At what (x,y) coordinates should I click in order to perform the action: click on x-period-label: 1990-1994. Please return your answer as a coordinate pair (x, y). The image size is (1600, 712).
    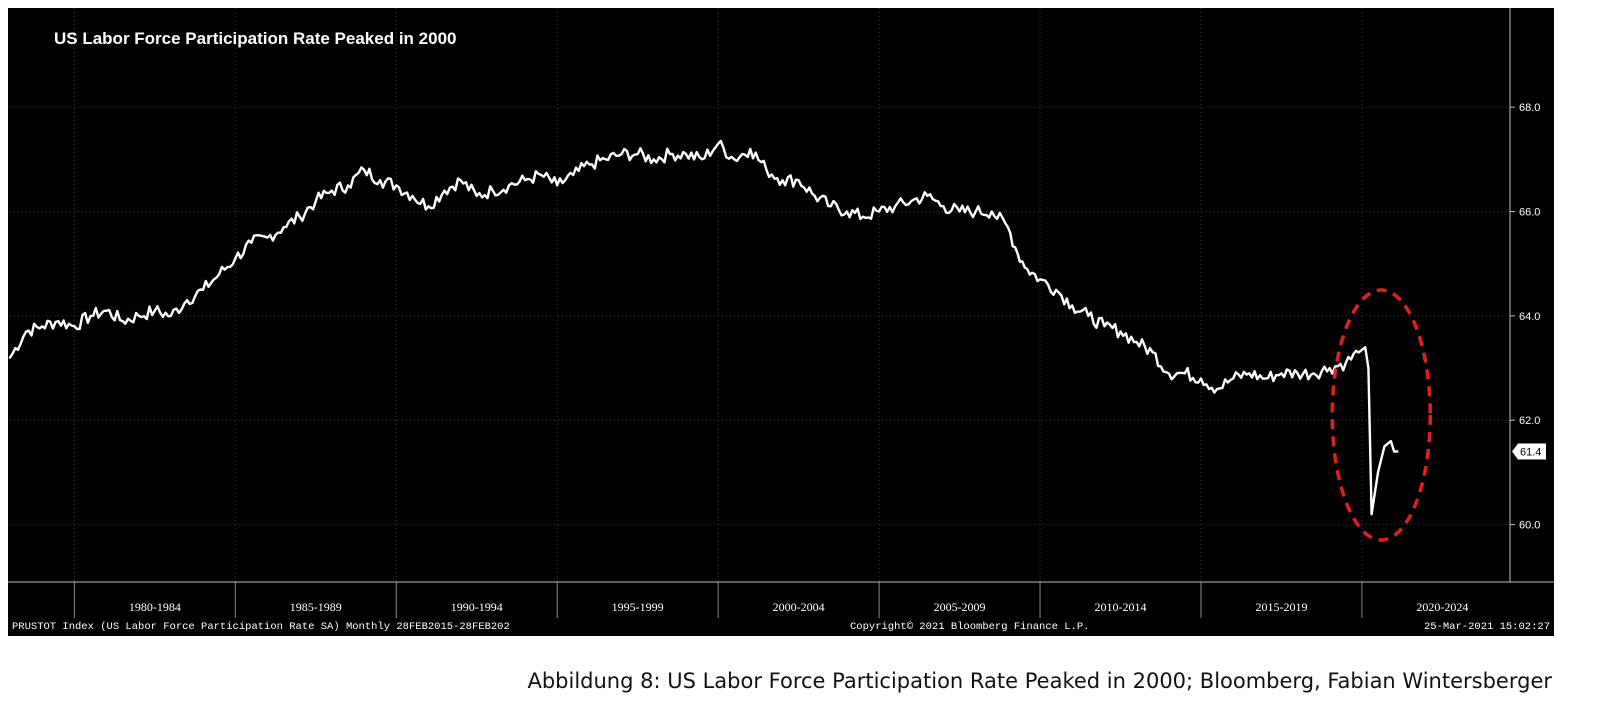
    Looking at the image, I should click on (477, 607).